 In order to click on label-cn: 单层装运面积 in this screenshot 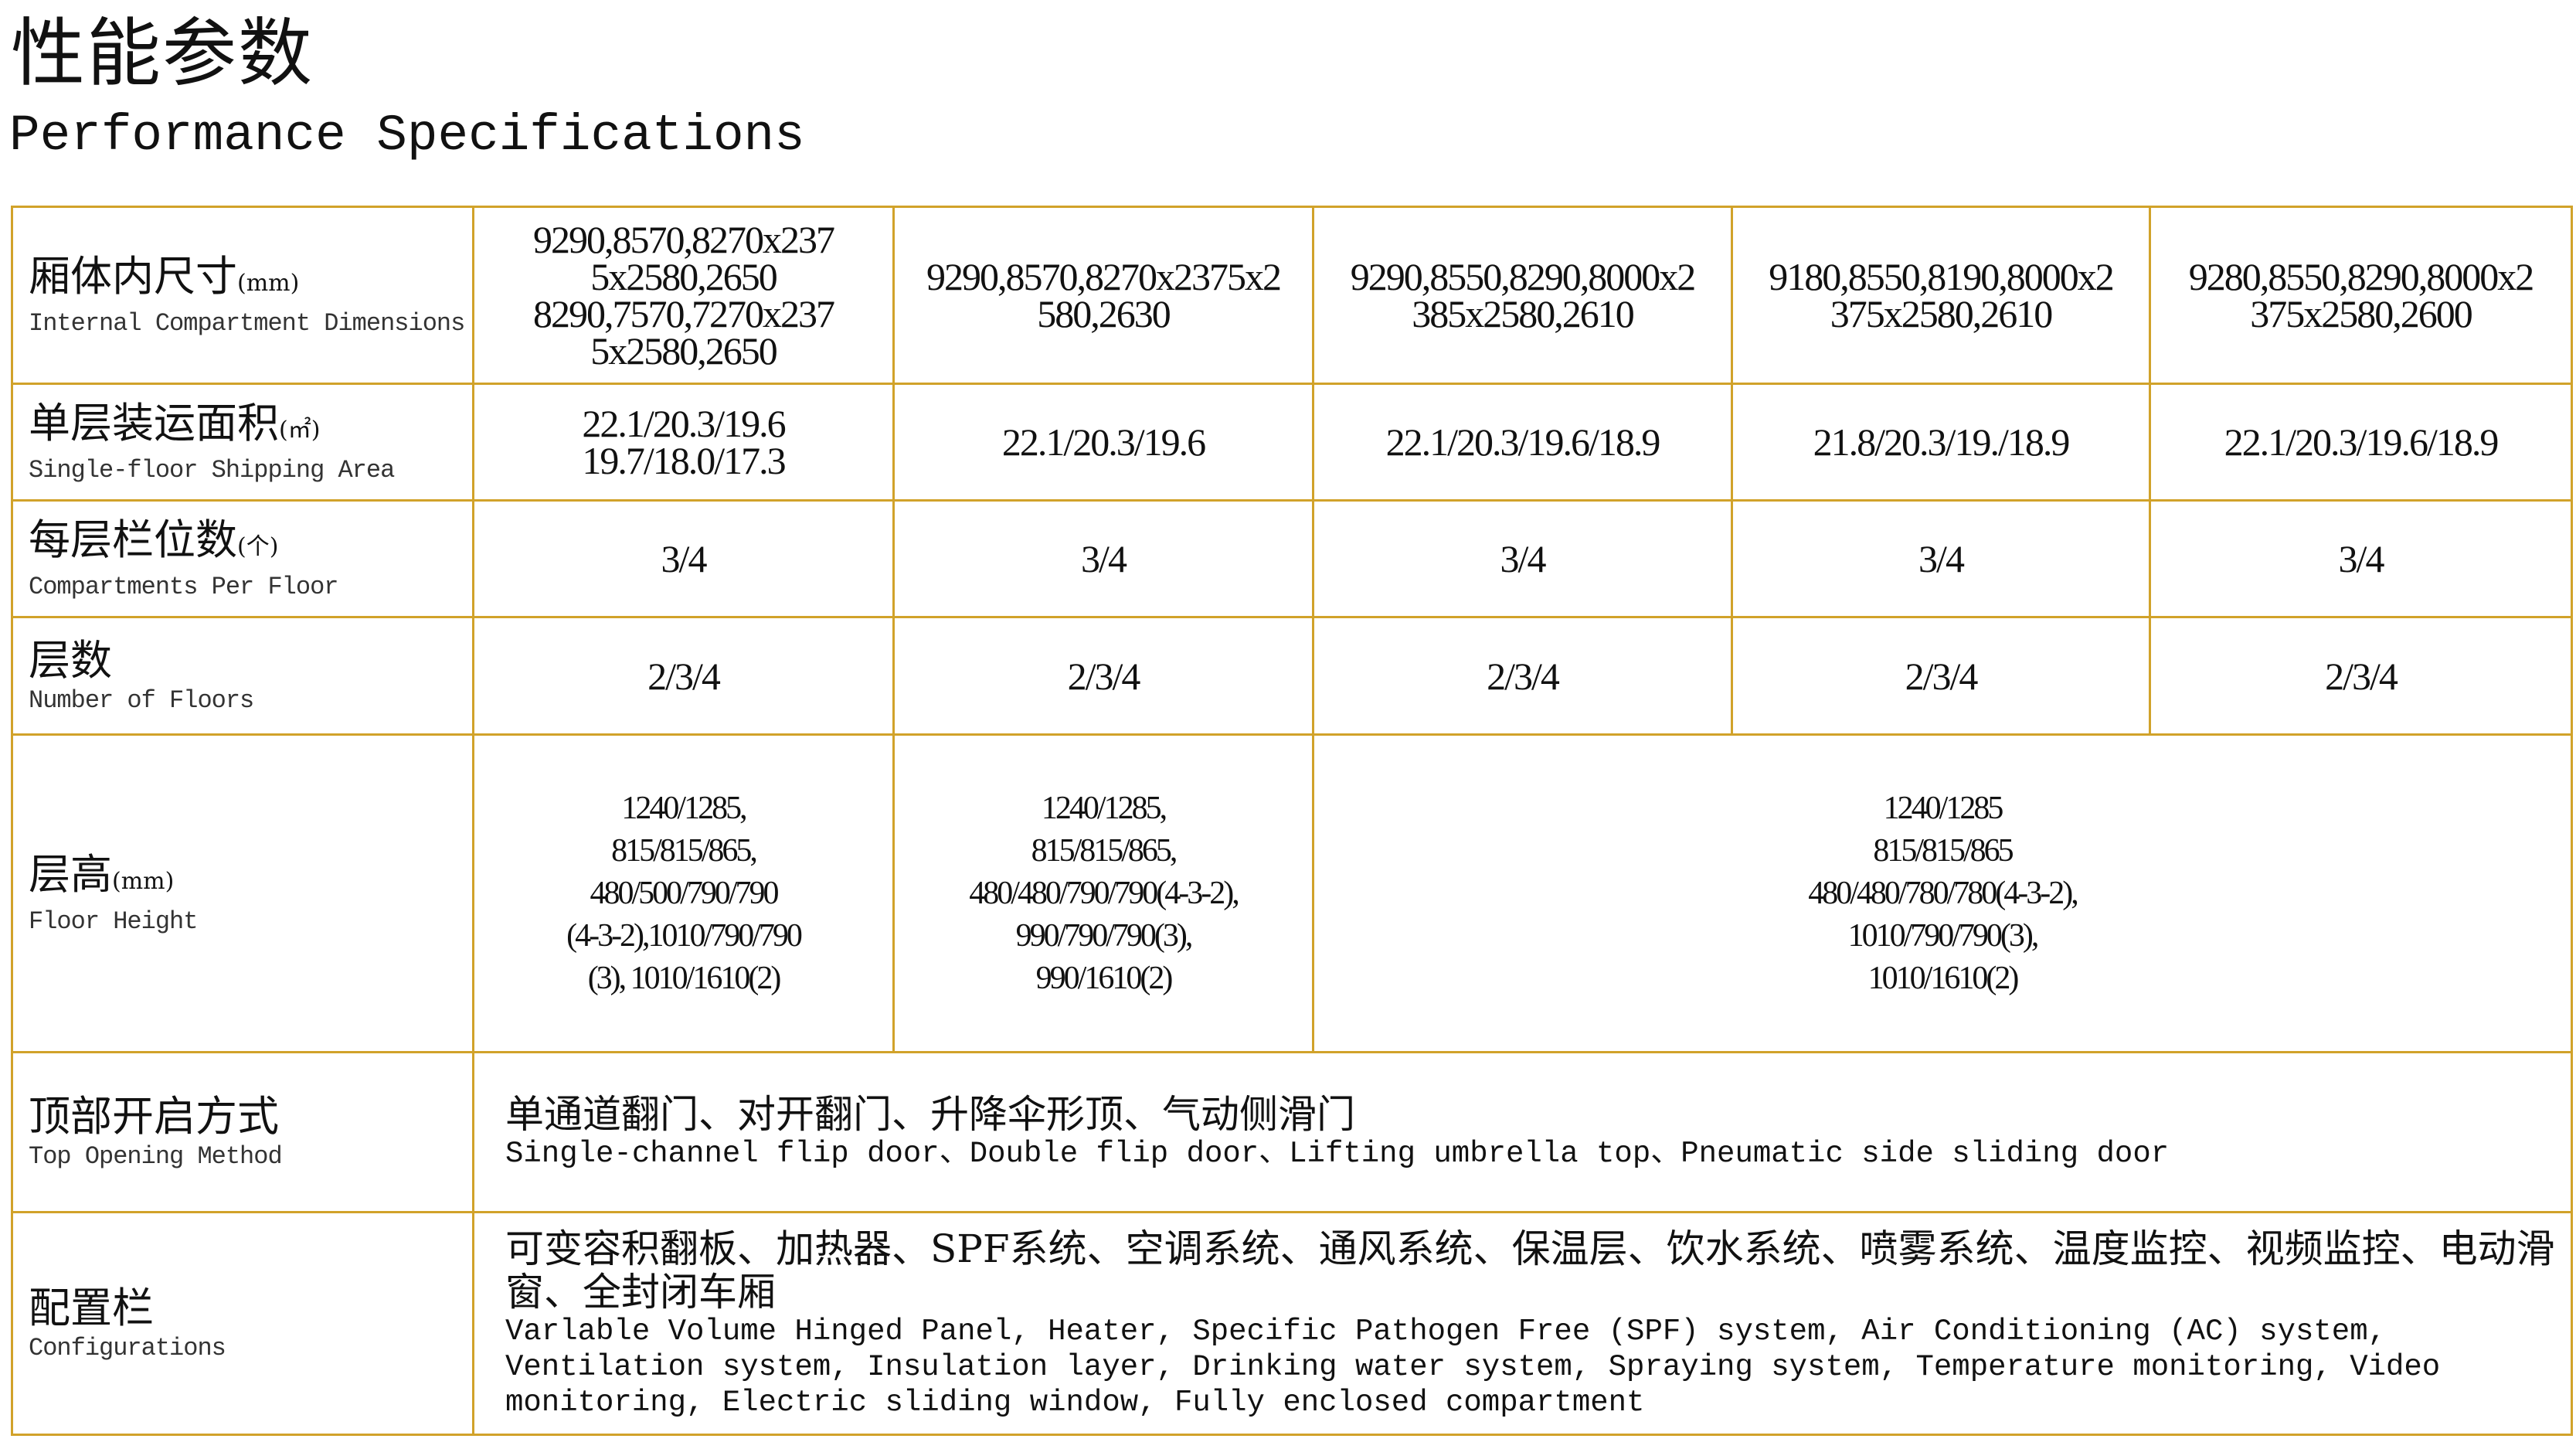, I will do `click(154, 422)`.